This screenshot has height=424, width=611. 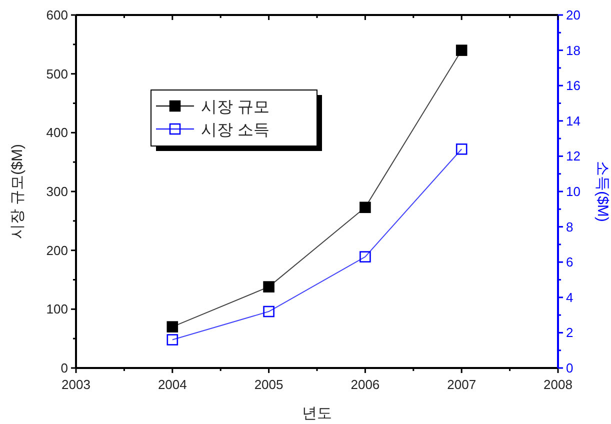 I want to click on x-tick-label: 2003, so click(x=76, y=384).